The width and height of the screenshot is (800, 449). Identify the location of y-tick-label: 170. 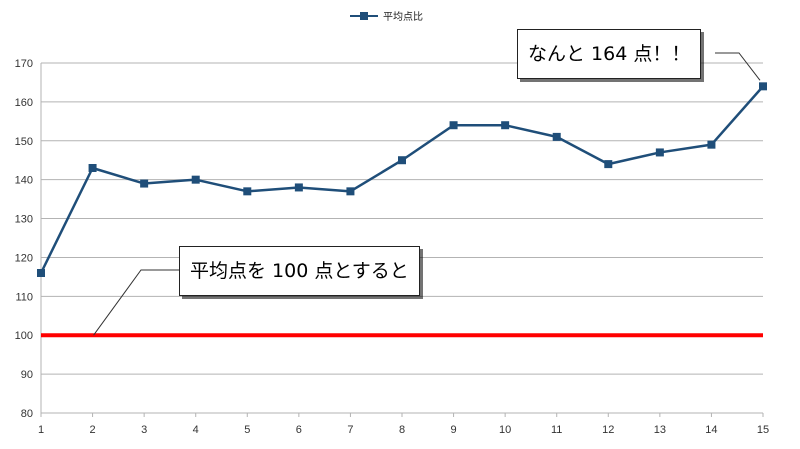
(24, 64).